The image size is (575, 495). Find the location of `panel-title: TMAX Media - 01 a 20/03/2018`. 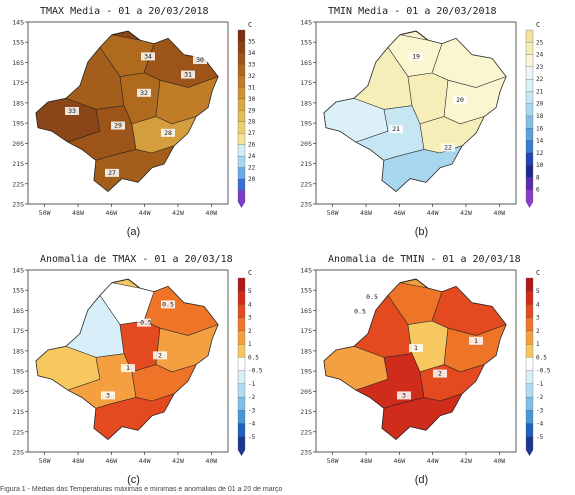

panel-title: TMAX Media - 01 a 20/03/2018 is located at coordinates (124, 11).